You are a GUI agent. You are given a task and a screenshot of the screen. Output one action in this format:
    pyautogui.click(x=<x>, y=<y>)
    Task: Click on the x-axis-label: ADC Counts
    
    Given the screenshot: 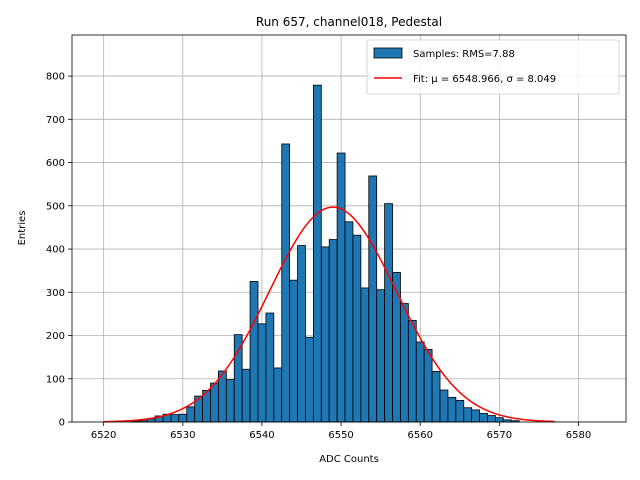 What is the action you would take?
    pyautogui.click(x=349, y=459)
    